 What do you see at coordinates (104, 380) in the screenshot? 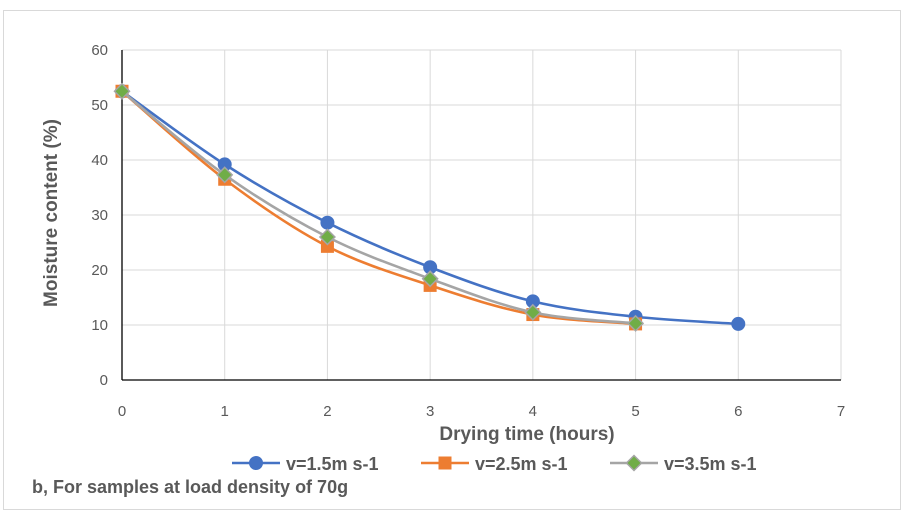
I see `y-tick-label: 0` at bounding box center [104, 380].